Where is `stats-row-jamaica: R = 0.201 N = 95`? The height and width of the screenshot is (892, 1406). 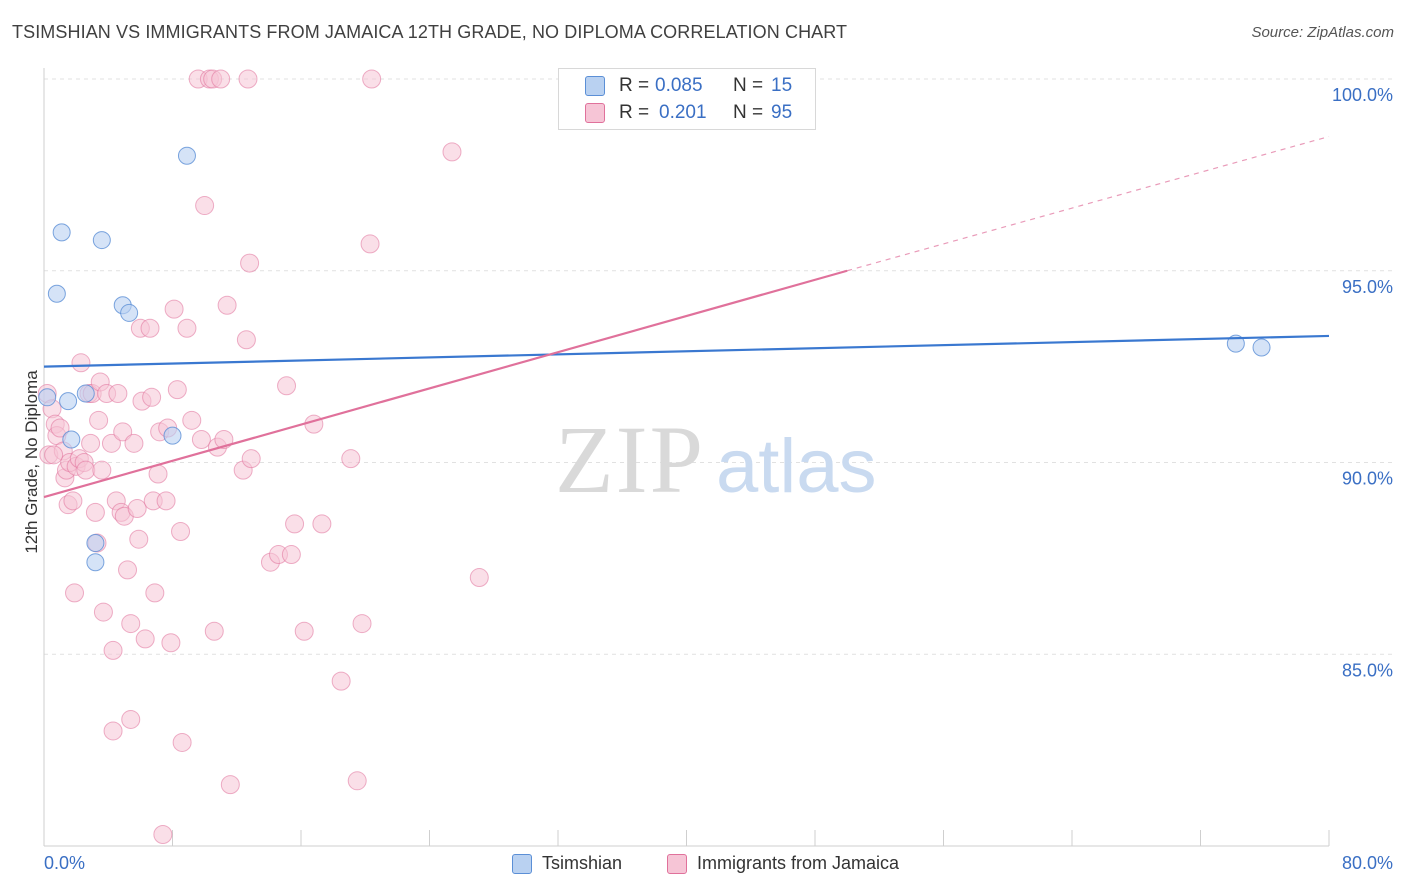
stats-row-jamaica: R = 0.201 N = 95 is located at coordinates (701, 113).